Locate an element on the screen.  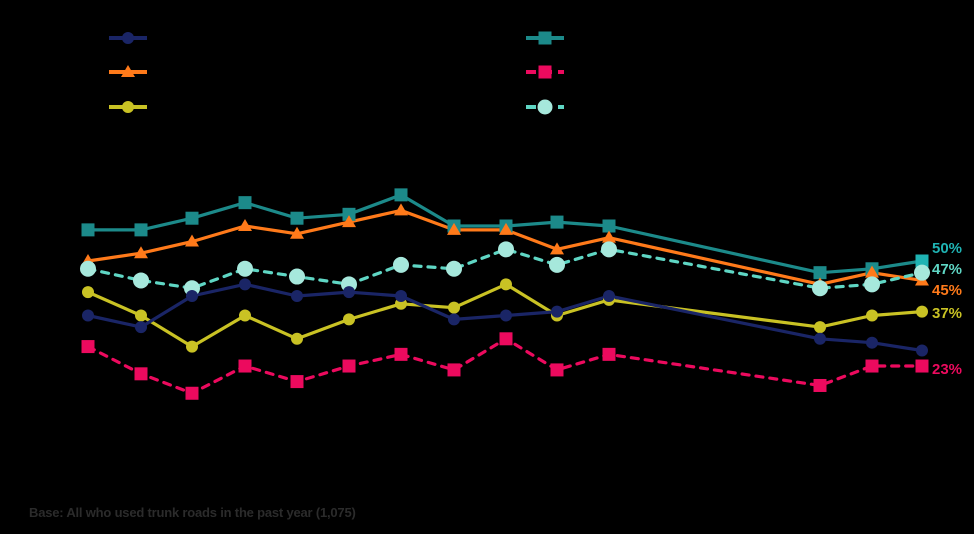
legend-item-navy is located at coordinates (128, 38).